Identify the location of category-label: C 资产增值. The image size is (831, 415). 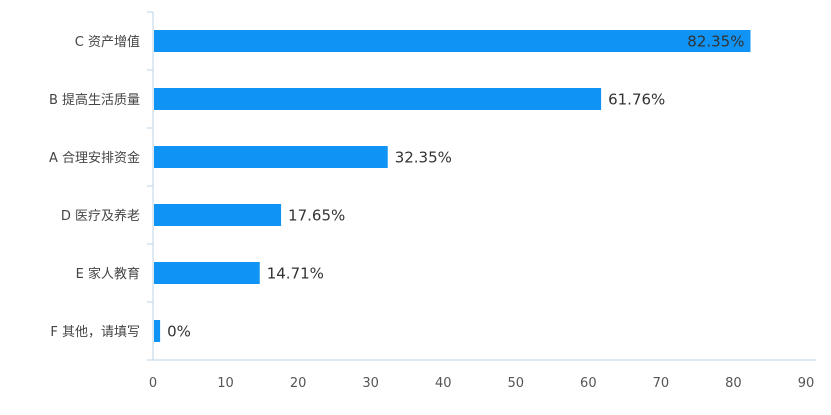
(107, 42).